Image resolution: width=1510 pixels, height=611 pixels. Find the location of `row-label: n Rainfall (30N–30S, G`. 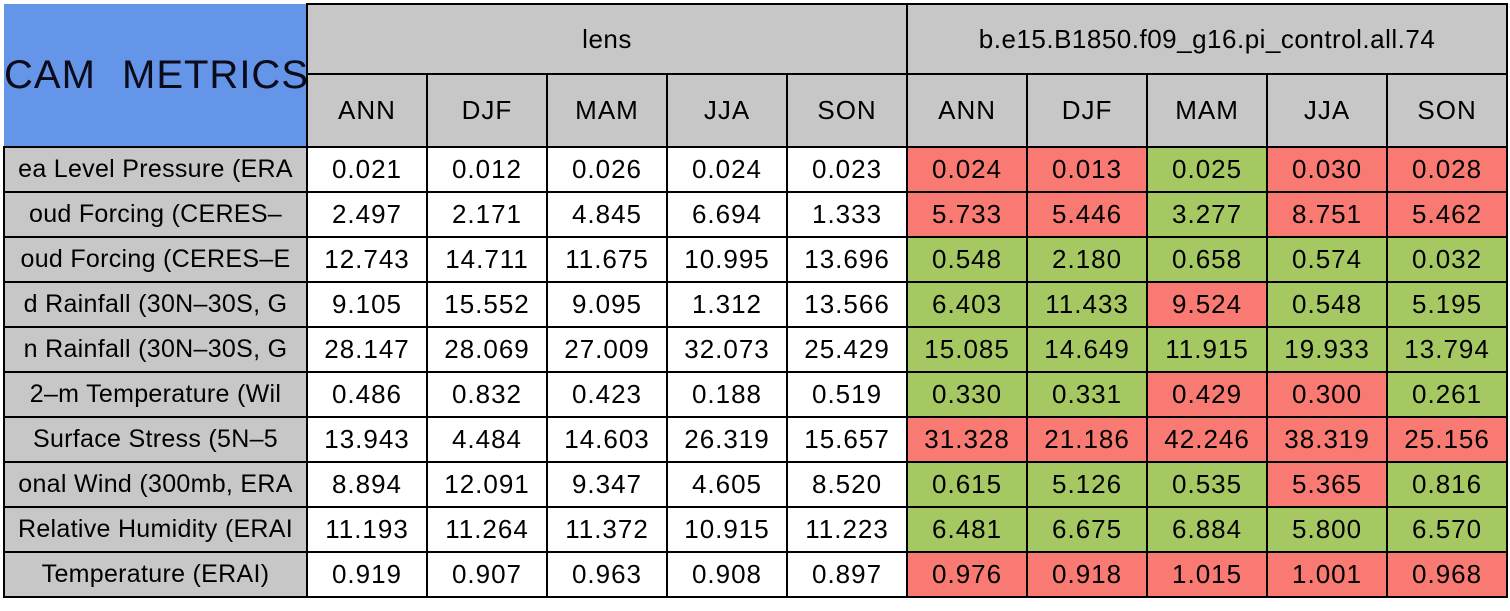

row-label: n Rainfall (30N–30S, G is located at coordinates (155, 349).